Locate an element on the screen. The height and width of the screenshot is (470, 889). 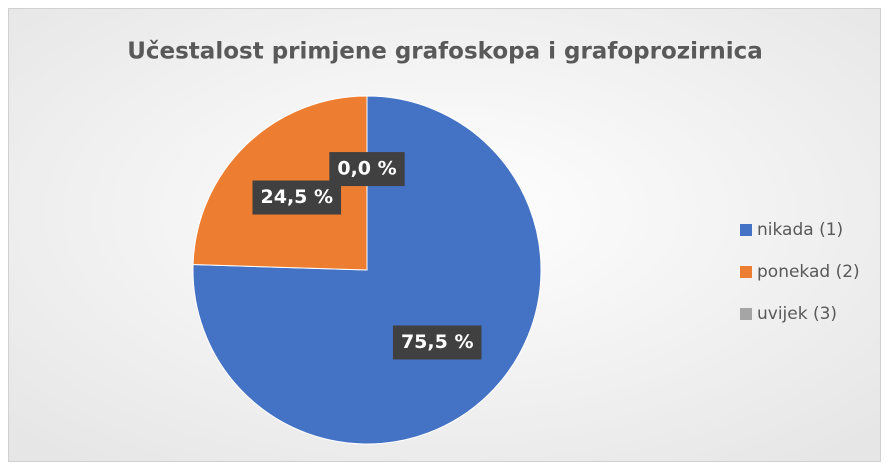
data-label: 75,5 % is located at coordinates (437, 342).